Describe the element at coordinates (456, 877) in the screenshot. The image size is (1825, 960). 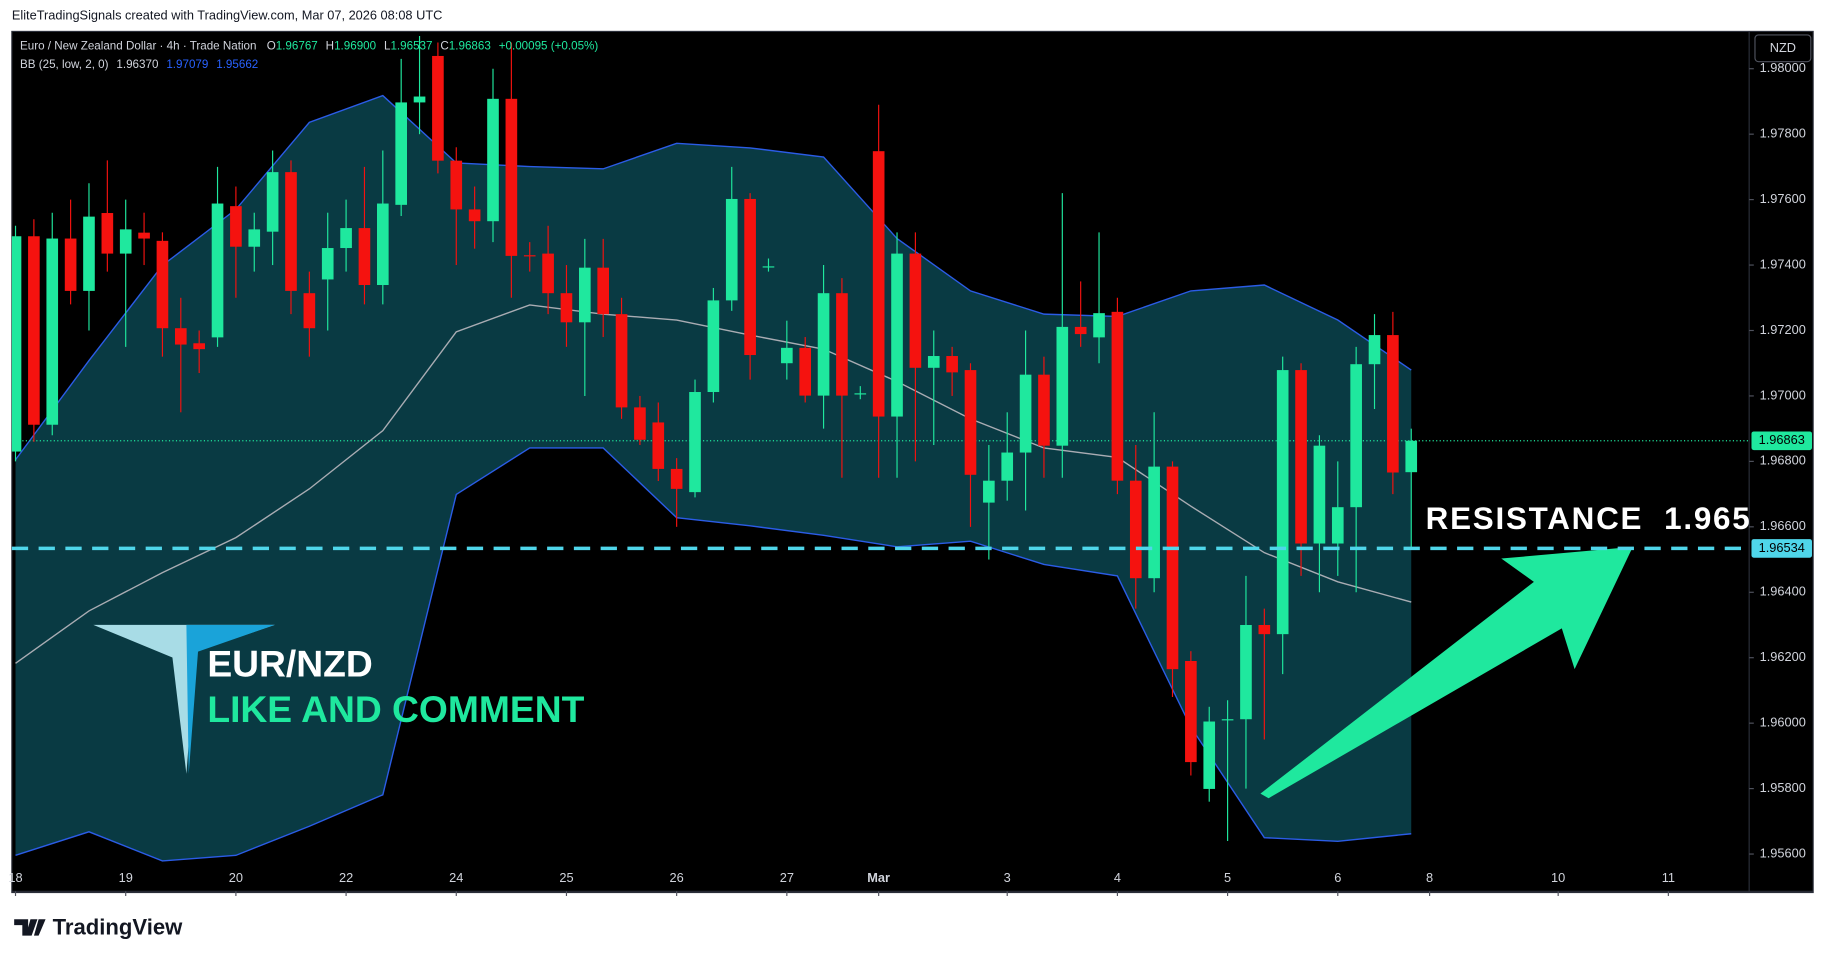
I see `x-tick-label: 24` at that location.